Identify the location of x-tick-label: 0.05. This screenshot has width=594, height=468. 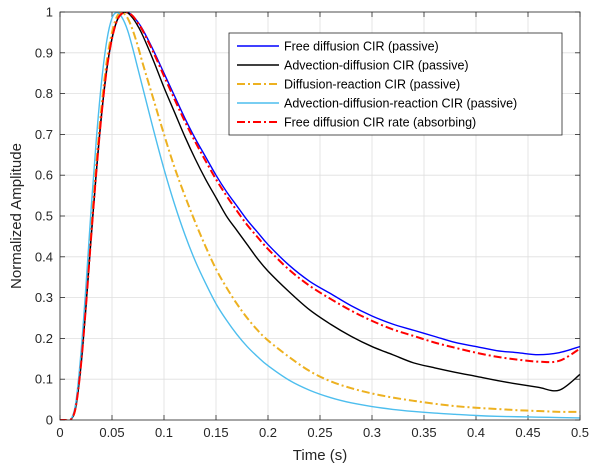
(111, 432).